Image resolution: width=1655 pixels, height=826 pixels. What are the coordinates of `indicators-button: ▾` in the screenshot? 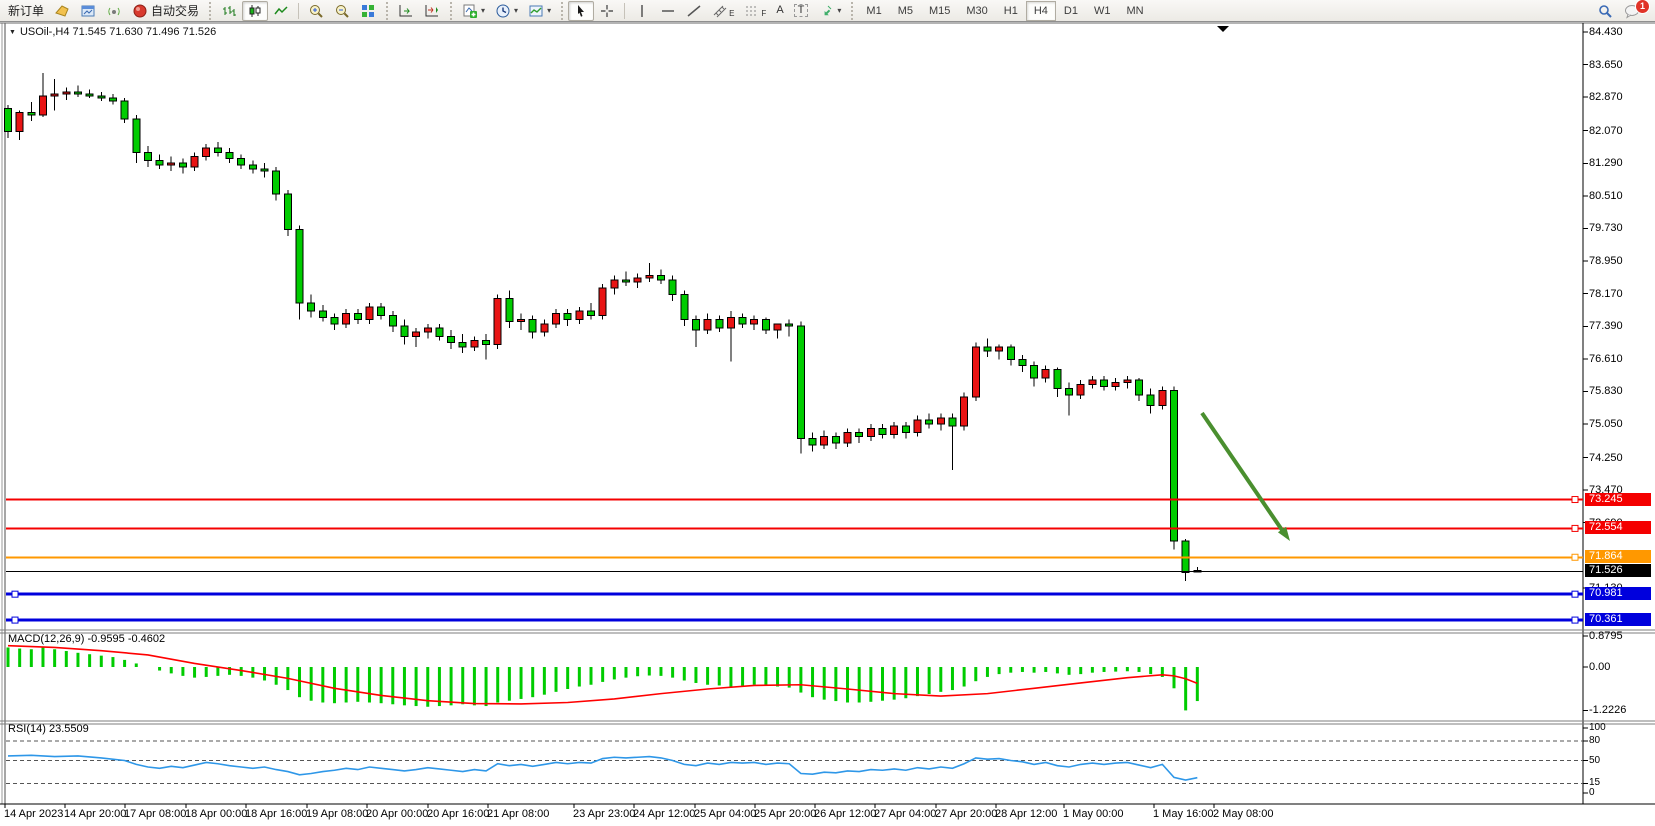 It's located at (473, 11).